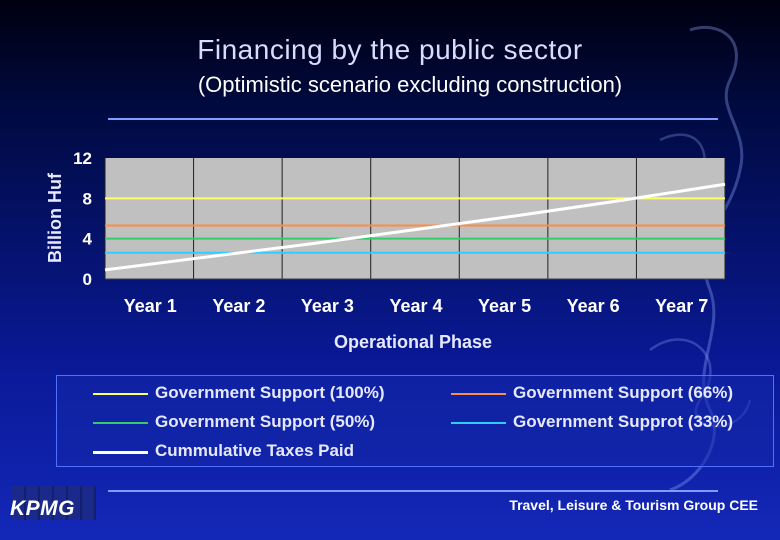 The width and height of the screenshot is (780, 540). What do you see at coordinates (413, 119) in the screenshot?
I see `header-divider` at bounding box center [413, 119].